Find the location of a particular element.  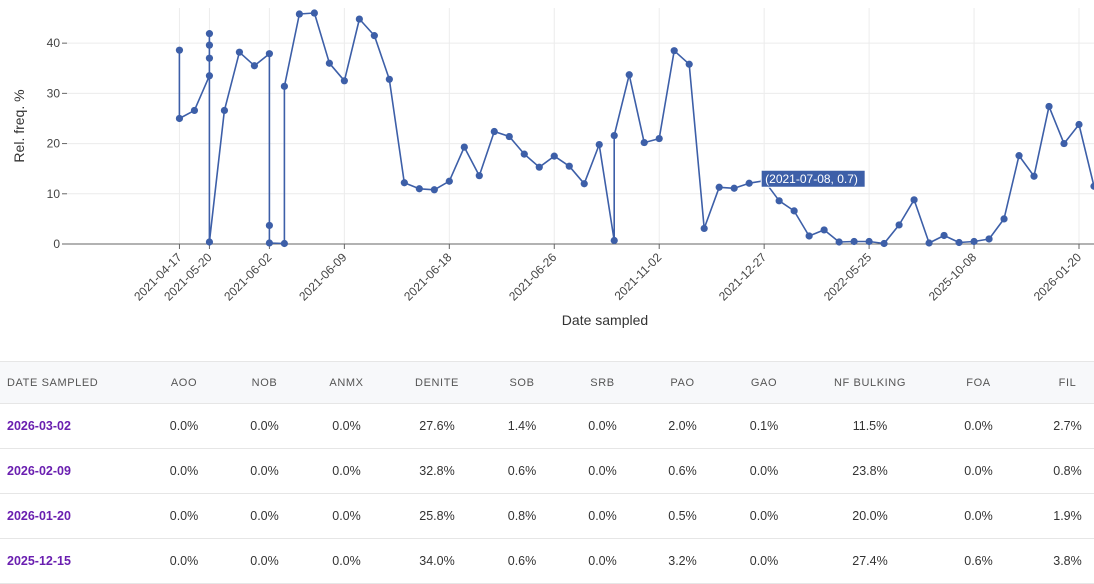

column-header: FIL is located at coordinates (1057, 382).